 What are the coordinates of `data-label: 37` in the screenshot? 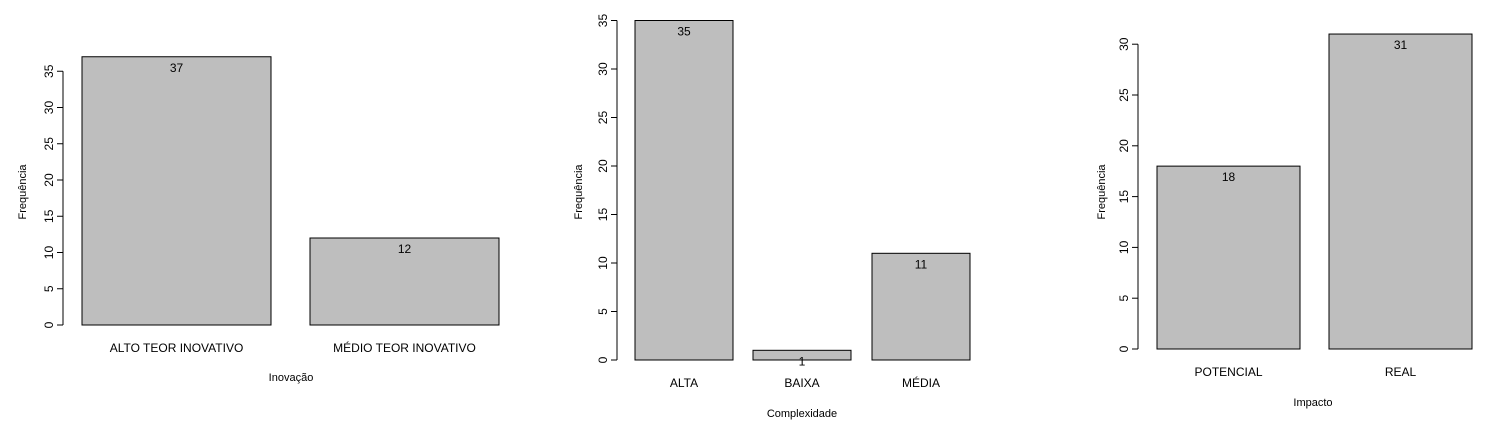 It's located at (177, 68).